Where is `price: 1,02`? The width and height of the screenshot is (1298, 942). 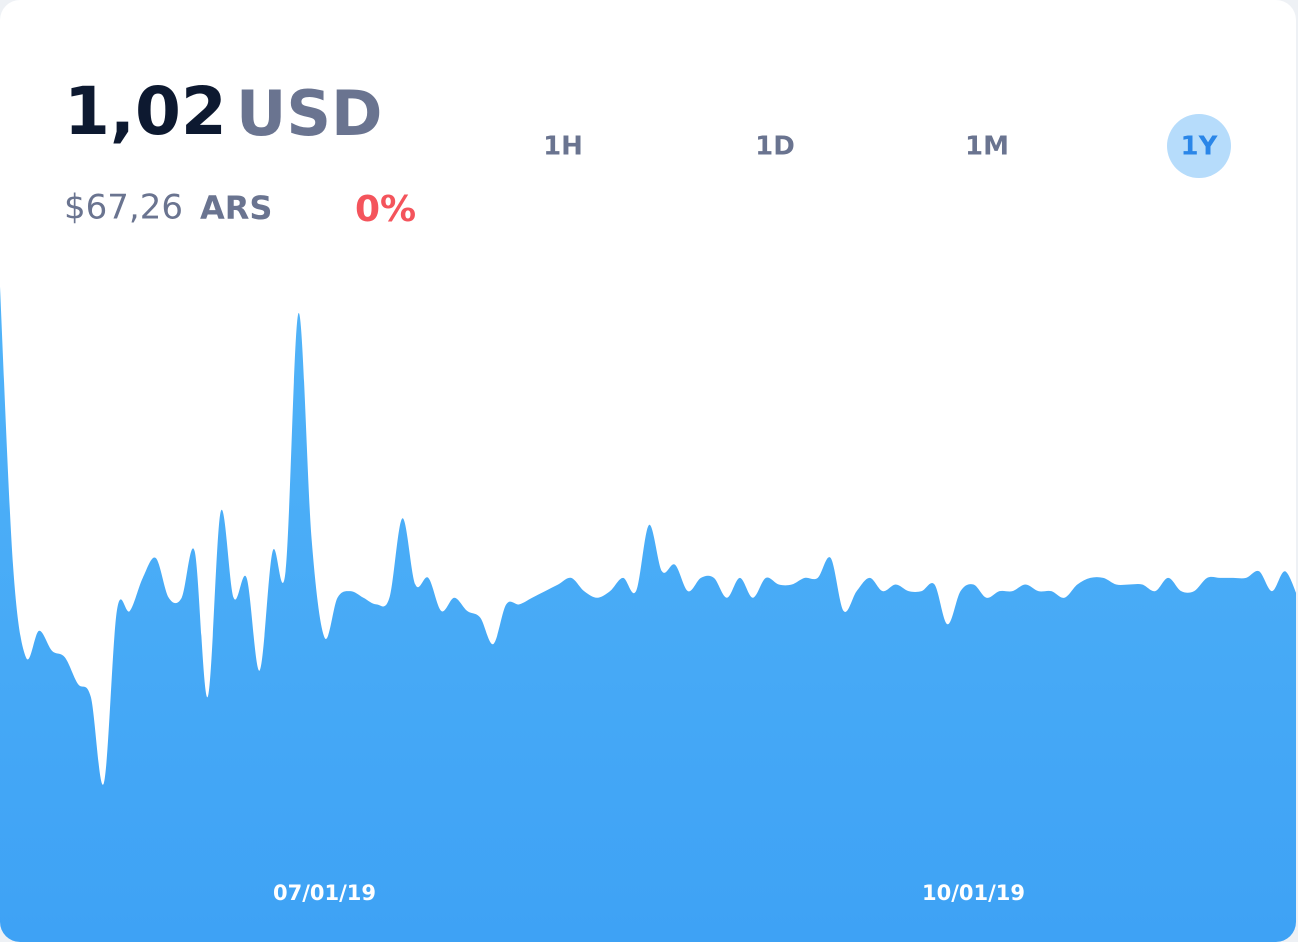 price: 1,02 is located at coordinates (145, 111).